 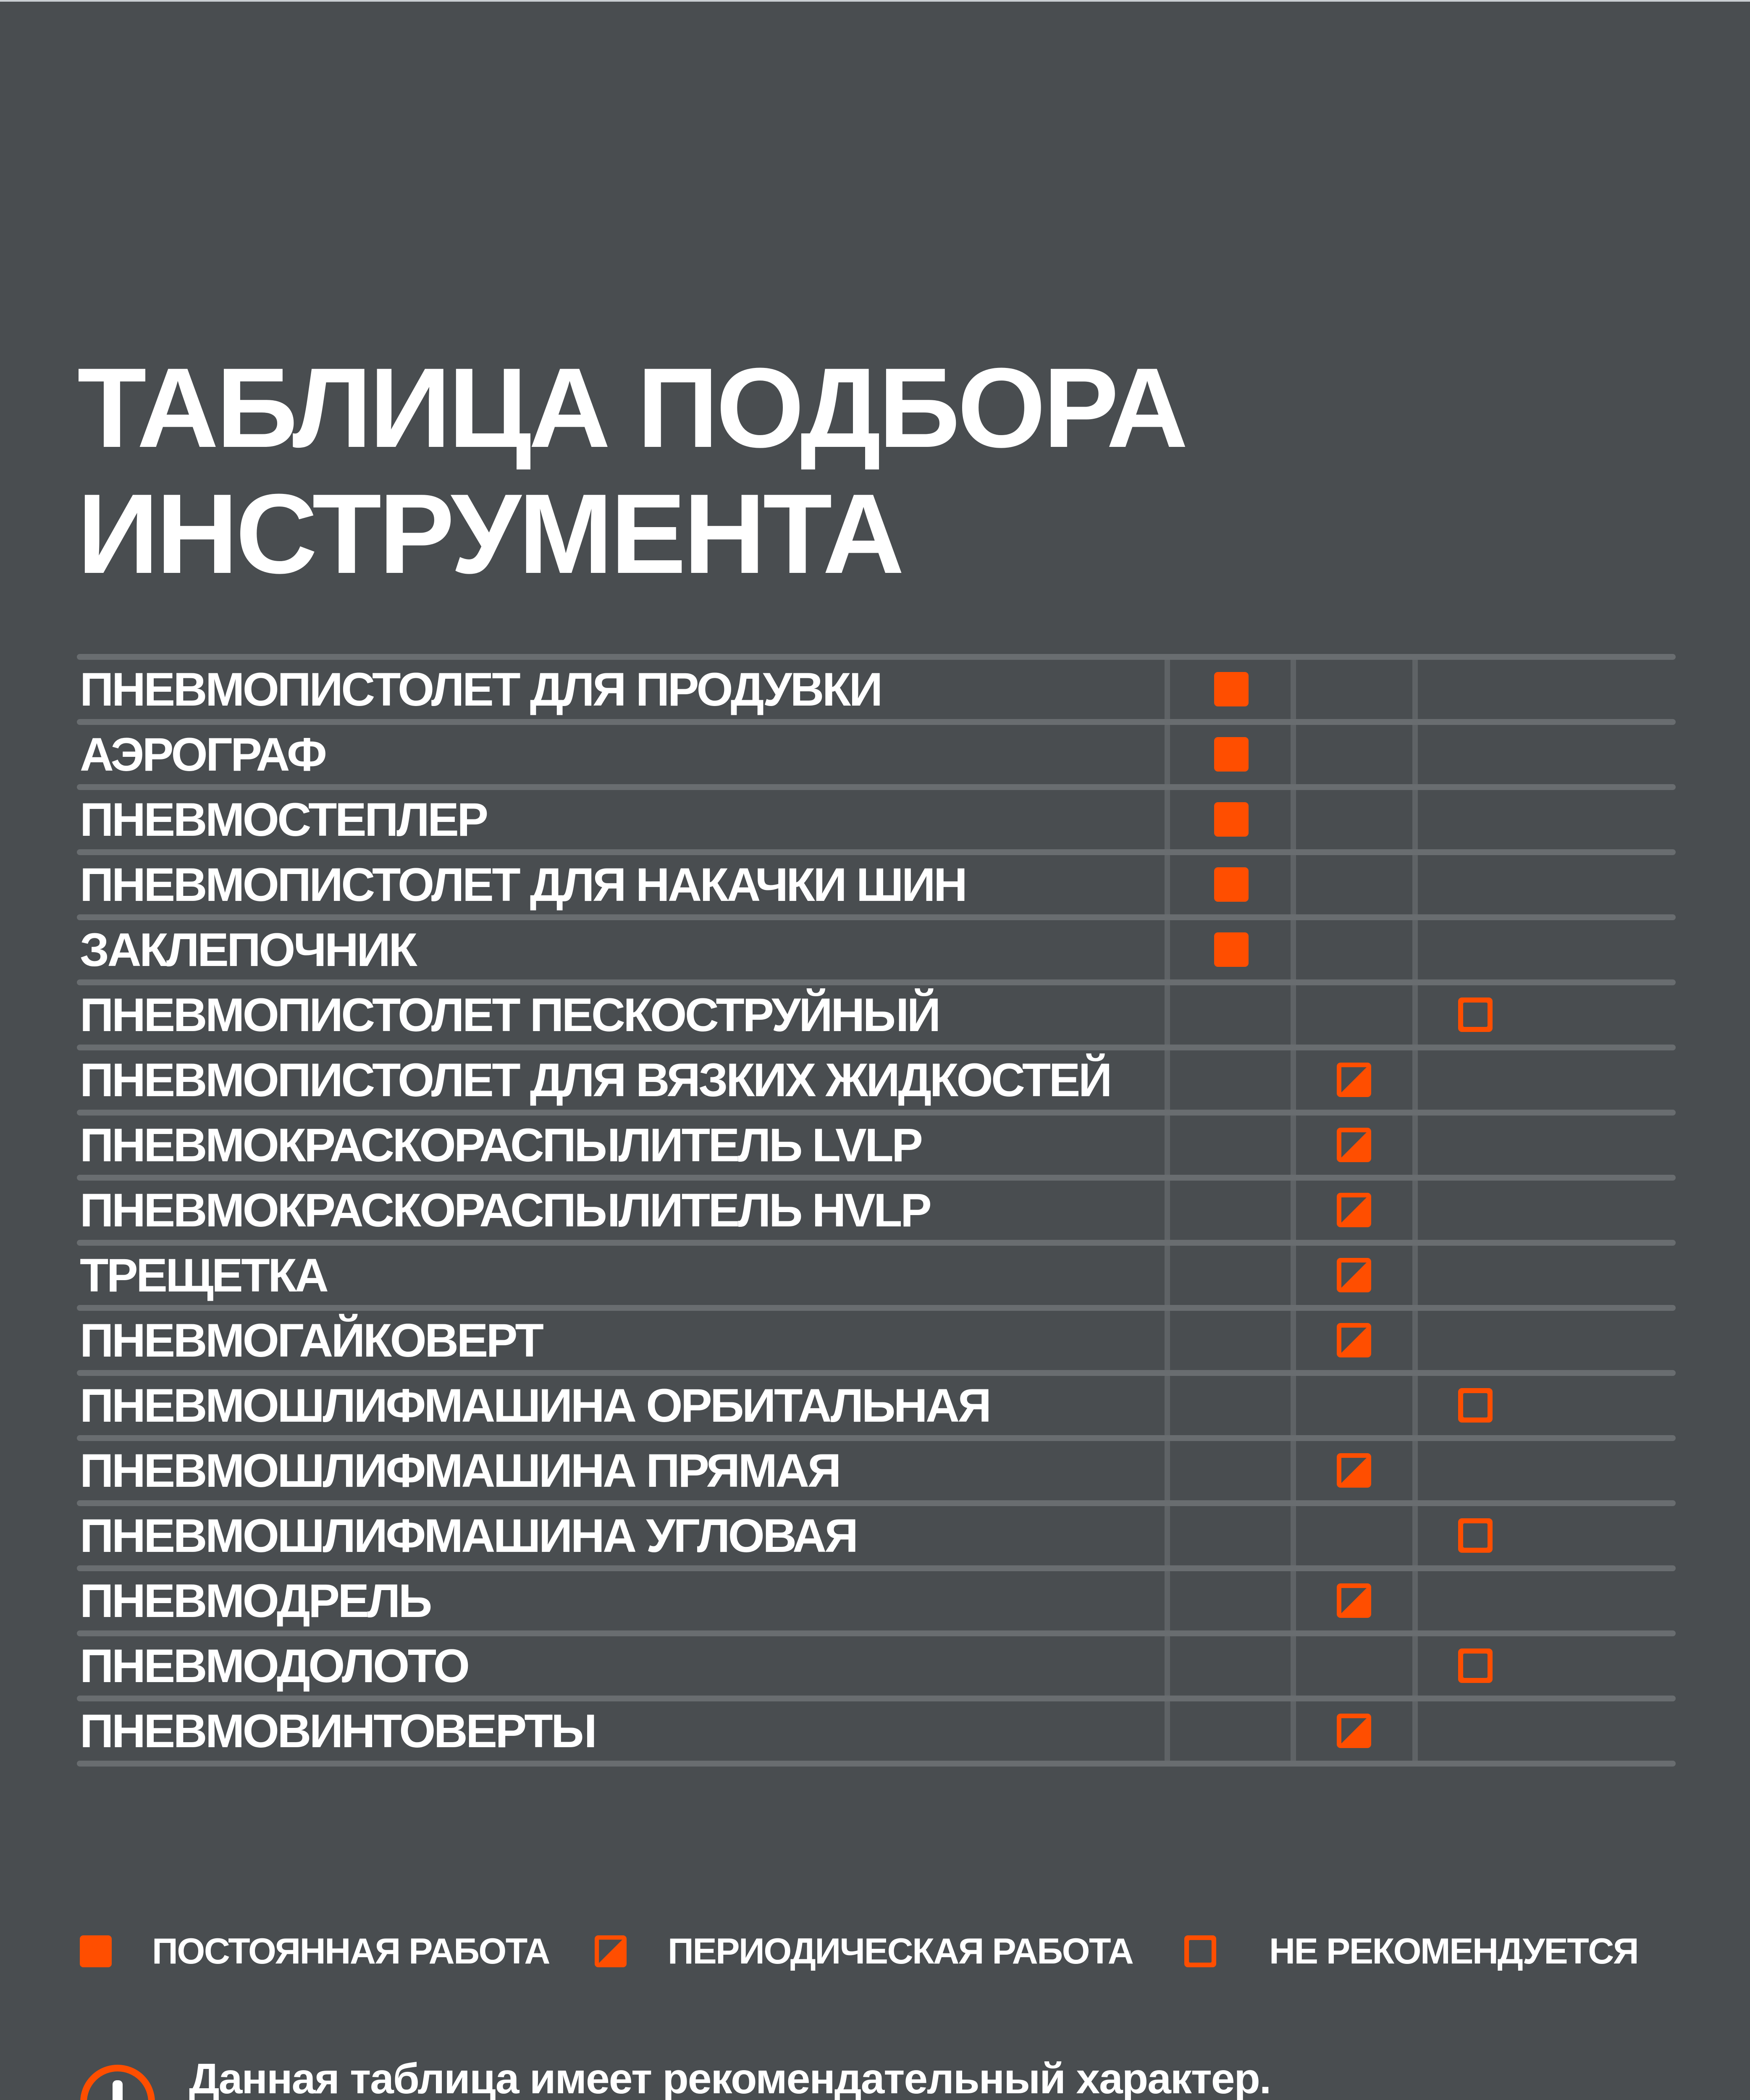 I want to click on row-label: ПНЕВМОПИСТОЛЕТ ДЛЯ НАКАЧКИ ШИН, so click(x=524, y=884).